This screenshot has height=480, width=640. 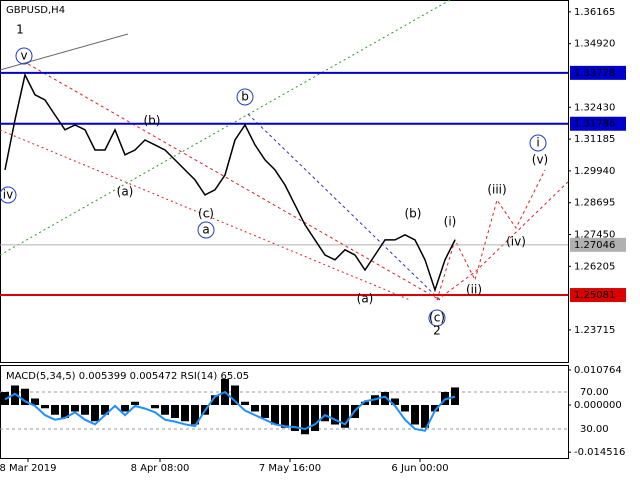 I want to click on x-tick-label: 8 Mar 2019, so click(x=28, y=468).